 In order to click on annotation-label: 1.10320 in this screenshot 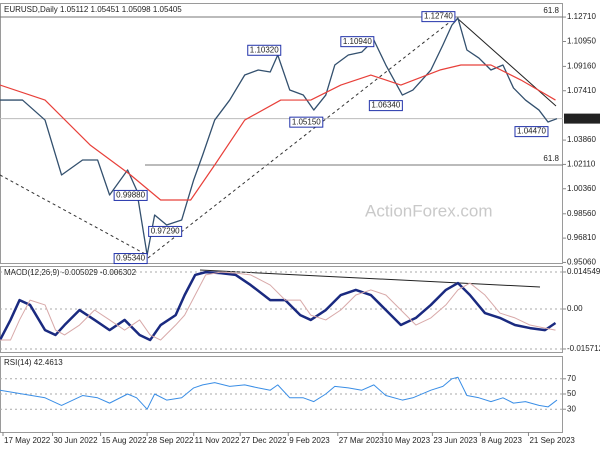, I will do `click(264, 49)`.